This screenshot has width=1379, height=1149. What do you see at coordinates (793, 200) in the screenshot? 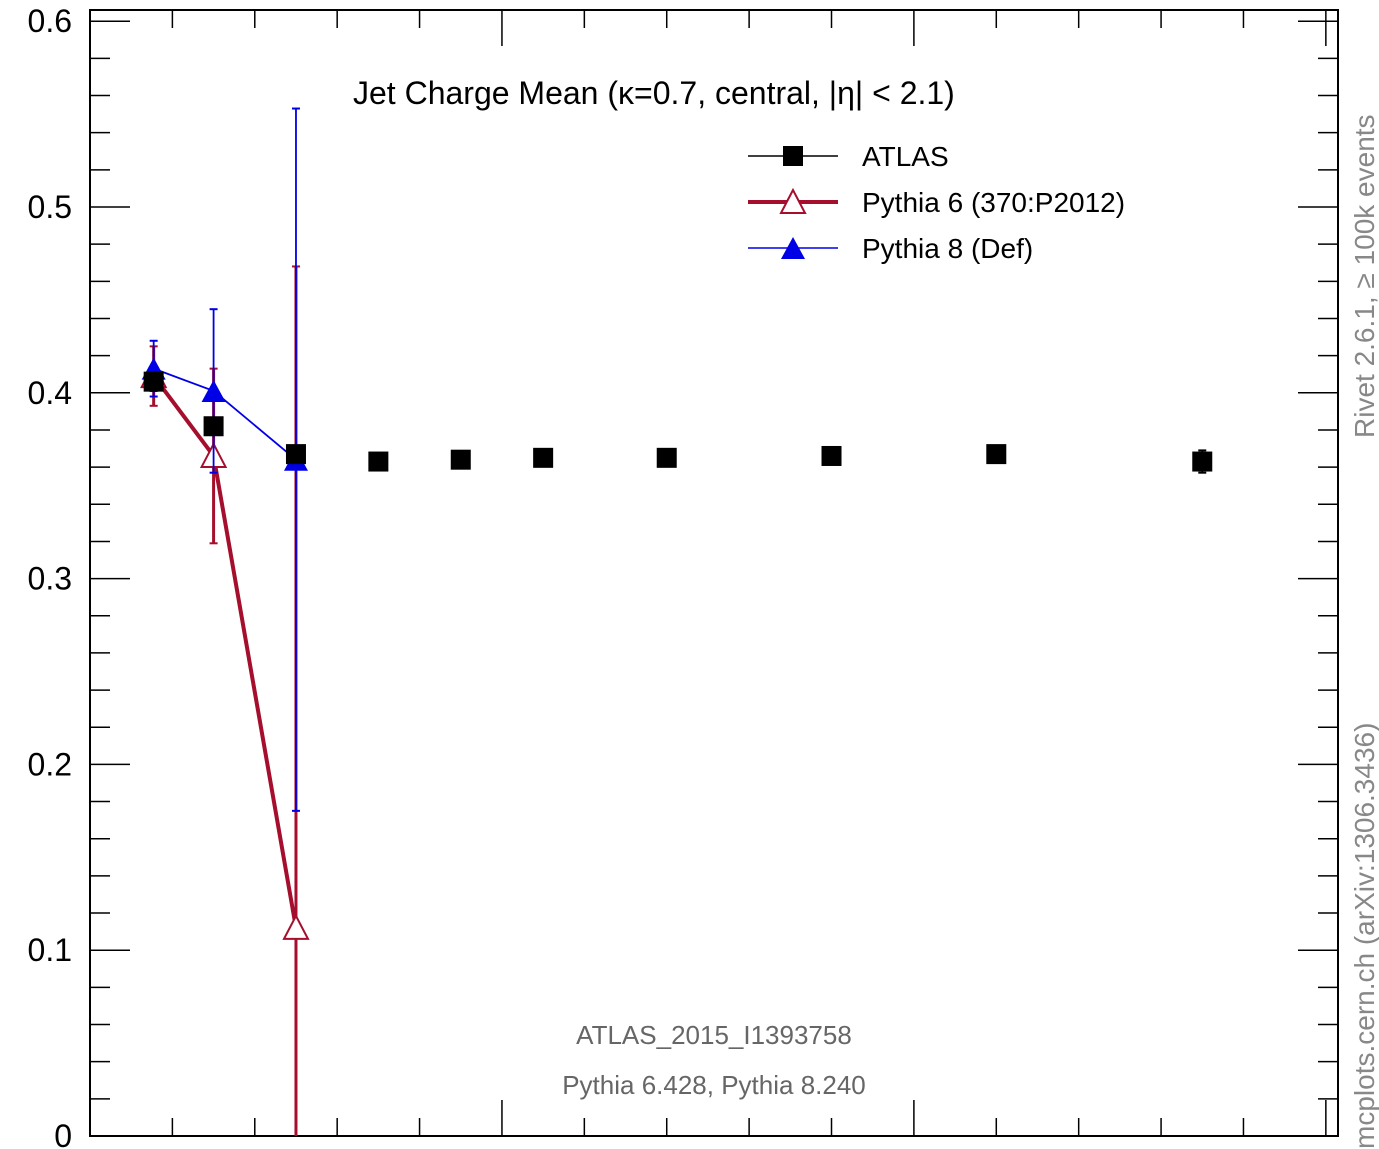
I see `legend-marker-pythia6` at bounding box center [793, 200].